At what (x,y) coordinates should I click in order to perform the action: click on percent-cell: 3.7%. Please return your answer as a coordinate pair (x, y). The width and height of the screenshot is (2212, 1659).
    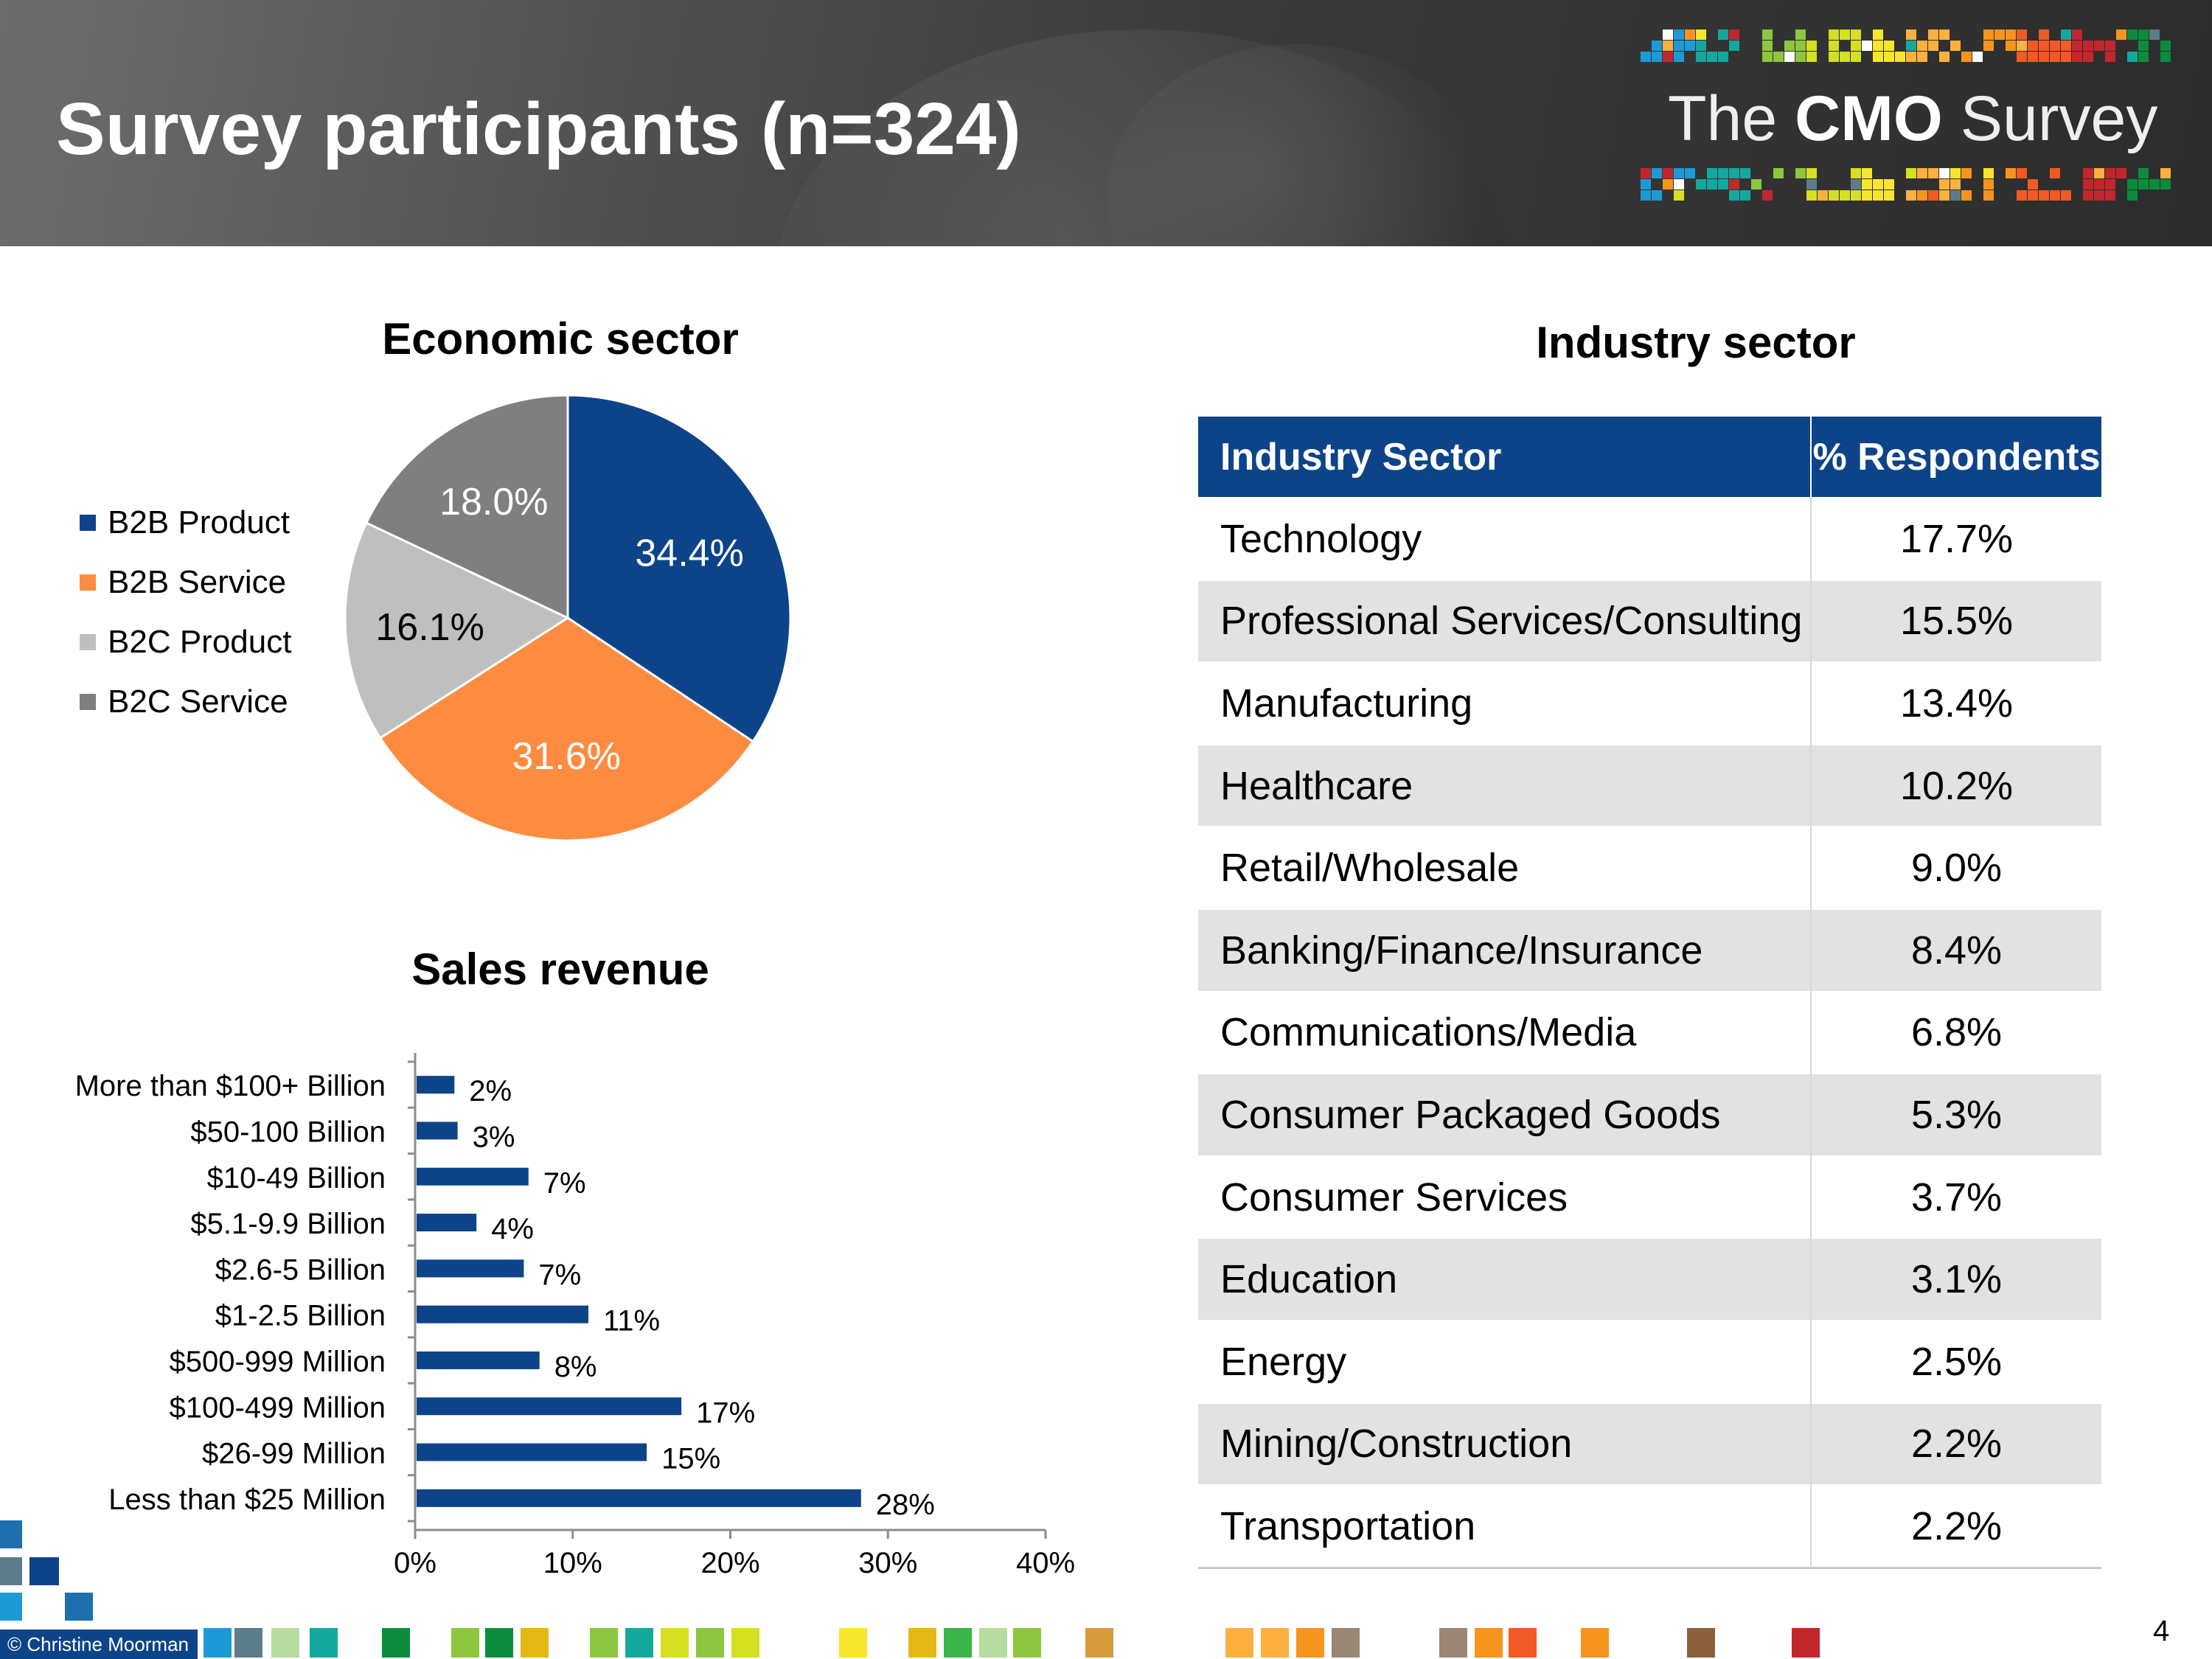
    Looking at the image, I should click on (1955, 1197).